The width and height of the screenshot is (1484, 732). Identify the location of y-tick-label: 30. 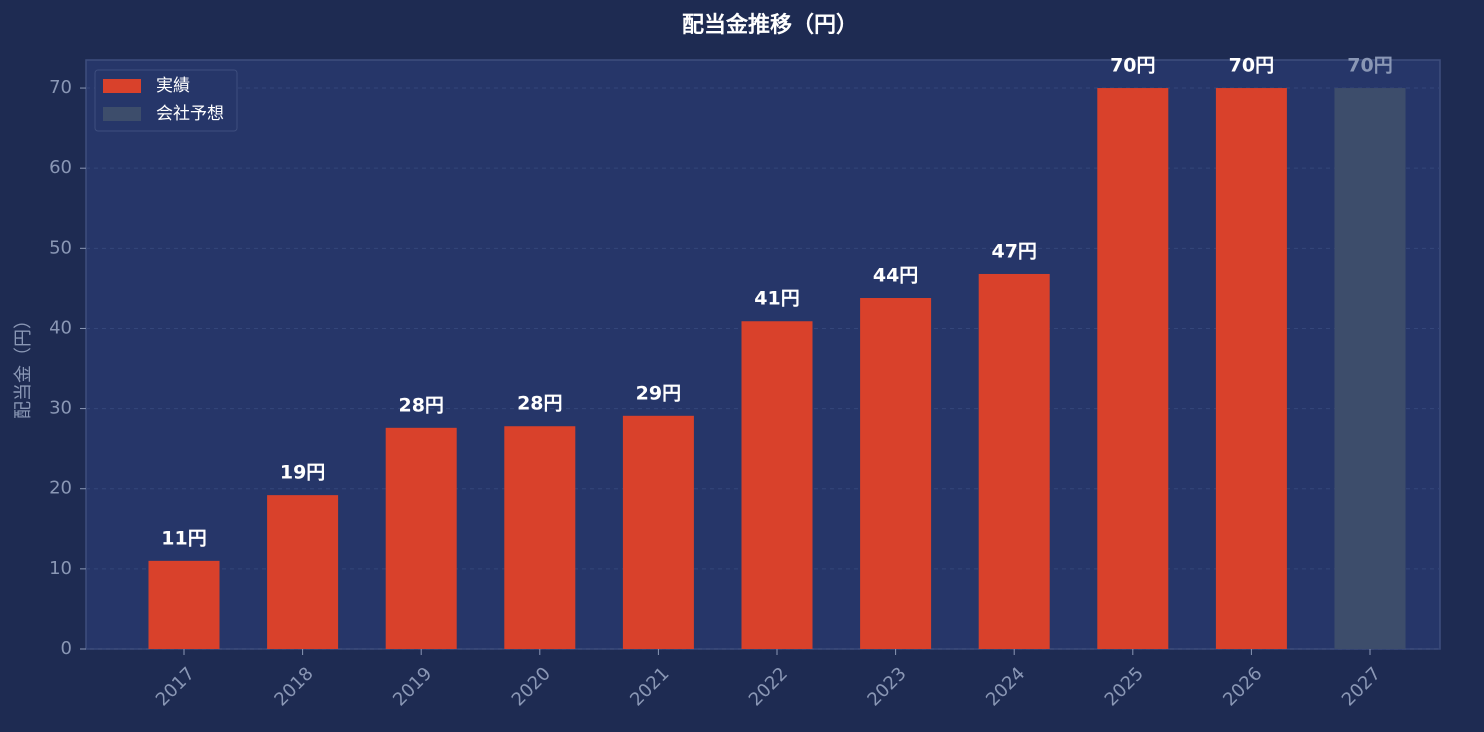
(60, 408).